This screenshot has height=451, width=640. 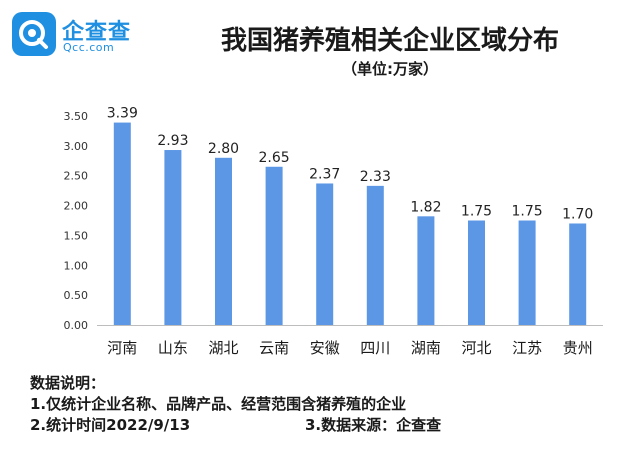 I want to click on notes-line-2: 2.统计时间2022/9/13 3.数据来源：企查查, so click(x=310, y=425).